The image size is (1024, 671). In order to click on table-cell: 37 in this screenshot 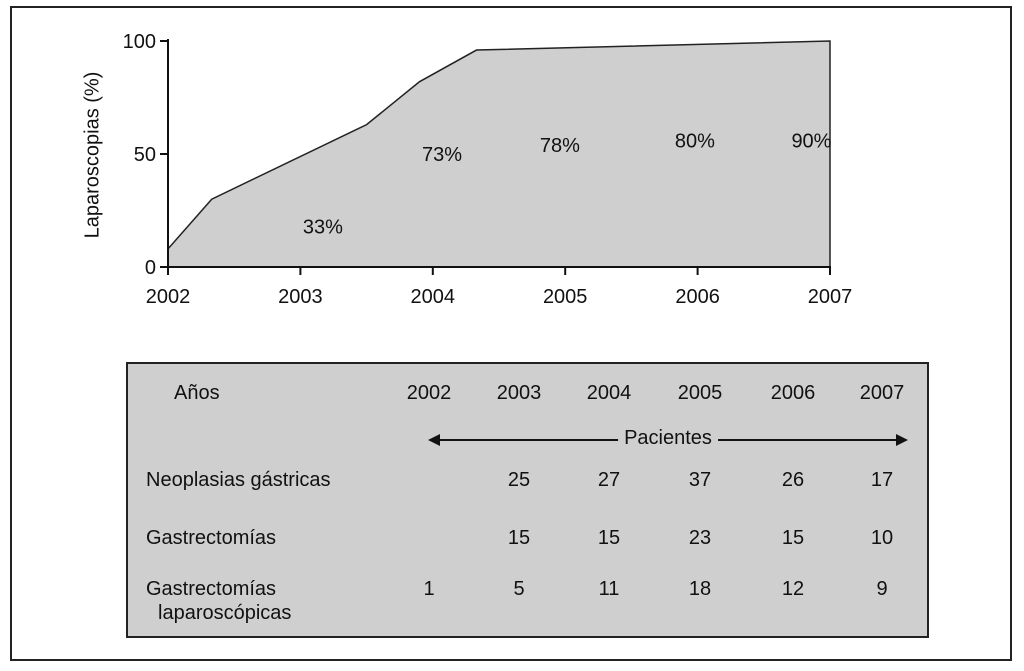, I will do `click(700, 480)`.